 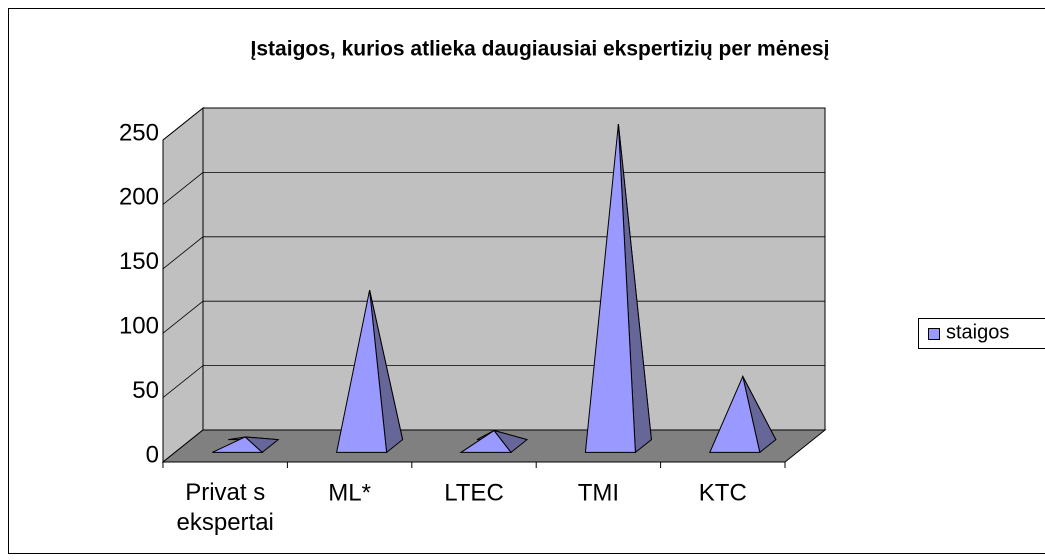 What do you see at coordinates (977, 332) in the screenshot?
I see `legend-label: staigos` at bounding box center [977, 332].